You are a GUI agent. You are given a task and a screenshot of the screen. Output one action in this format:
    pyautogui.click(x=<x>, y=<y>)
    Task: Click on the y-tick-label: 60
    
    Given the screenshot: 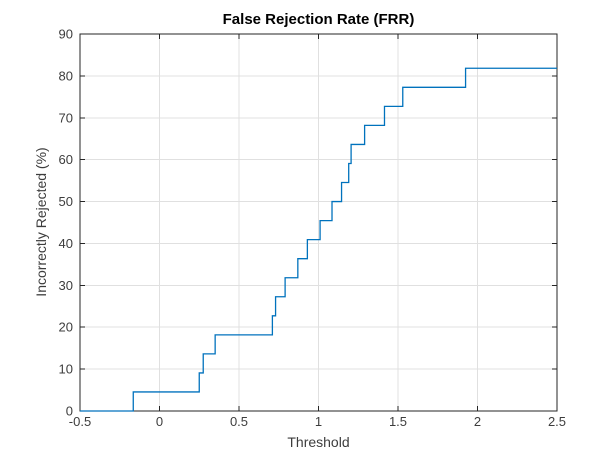 What is the action you would take?
    pyautogui.click(x=66, y=159)
    